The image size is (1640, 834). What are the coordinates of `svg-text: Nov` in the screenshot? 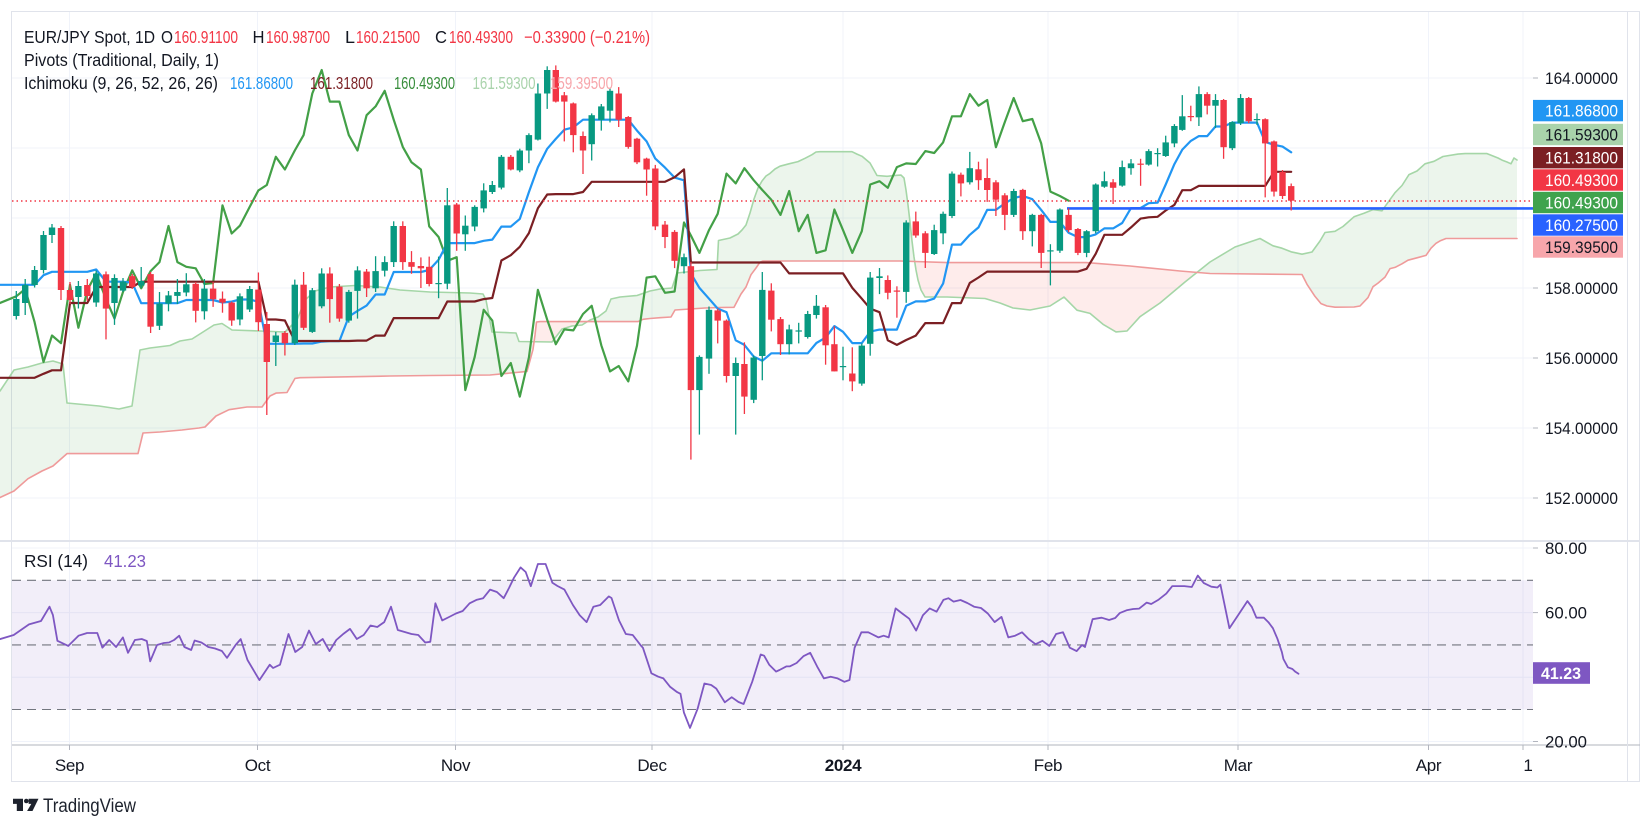 It's located at (456, 765).